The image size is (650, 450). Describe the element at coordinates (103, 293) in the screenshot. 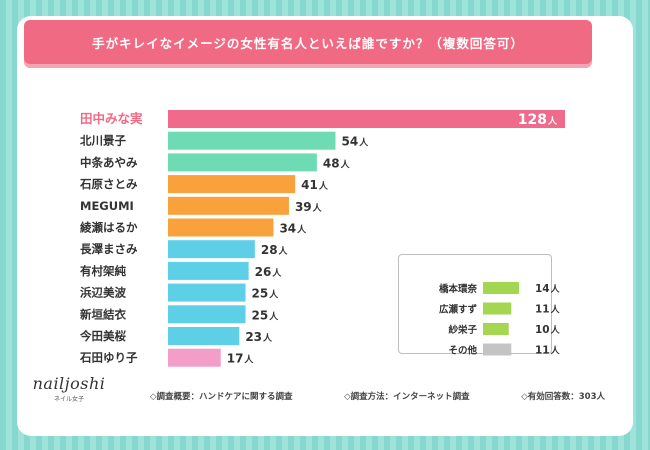

I see `category-label: 浜辺美波` at that location.